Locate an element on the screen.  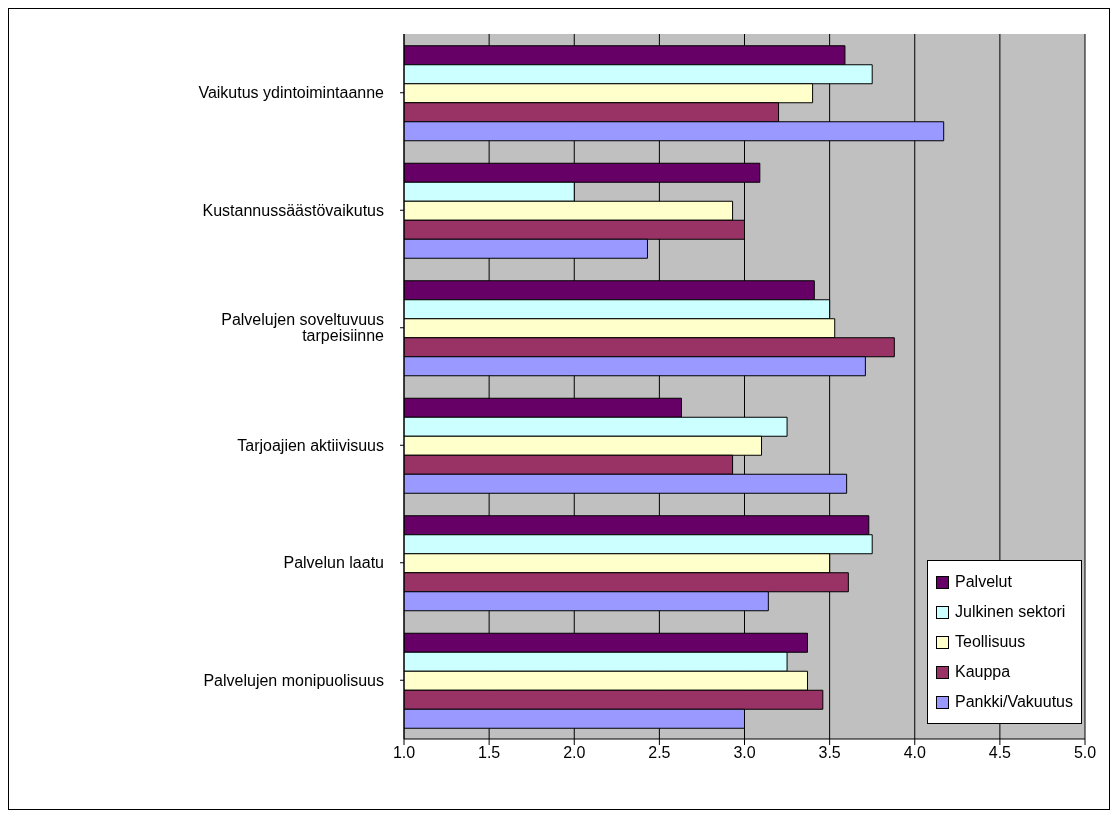
x-tick-label: 4.5 is located at coordinates (1000, 753).